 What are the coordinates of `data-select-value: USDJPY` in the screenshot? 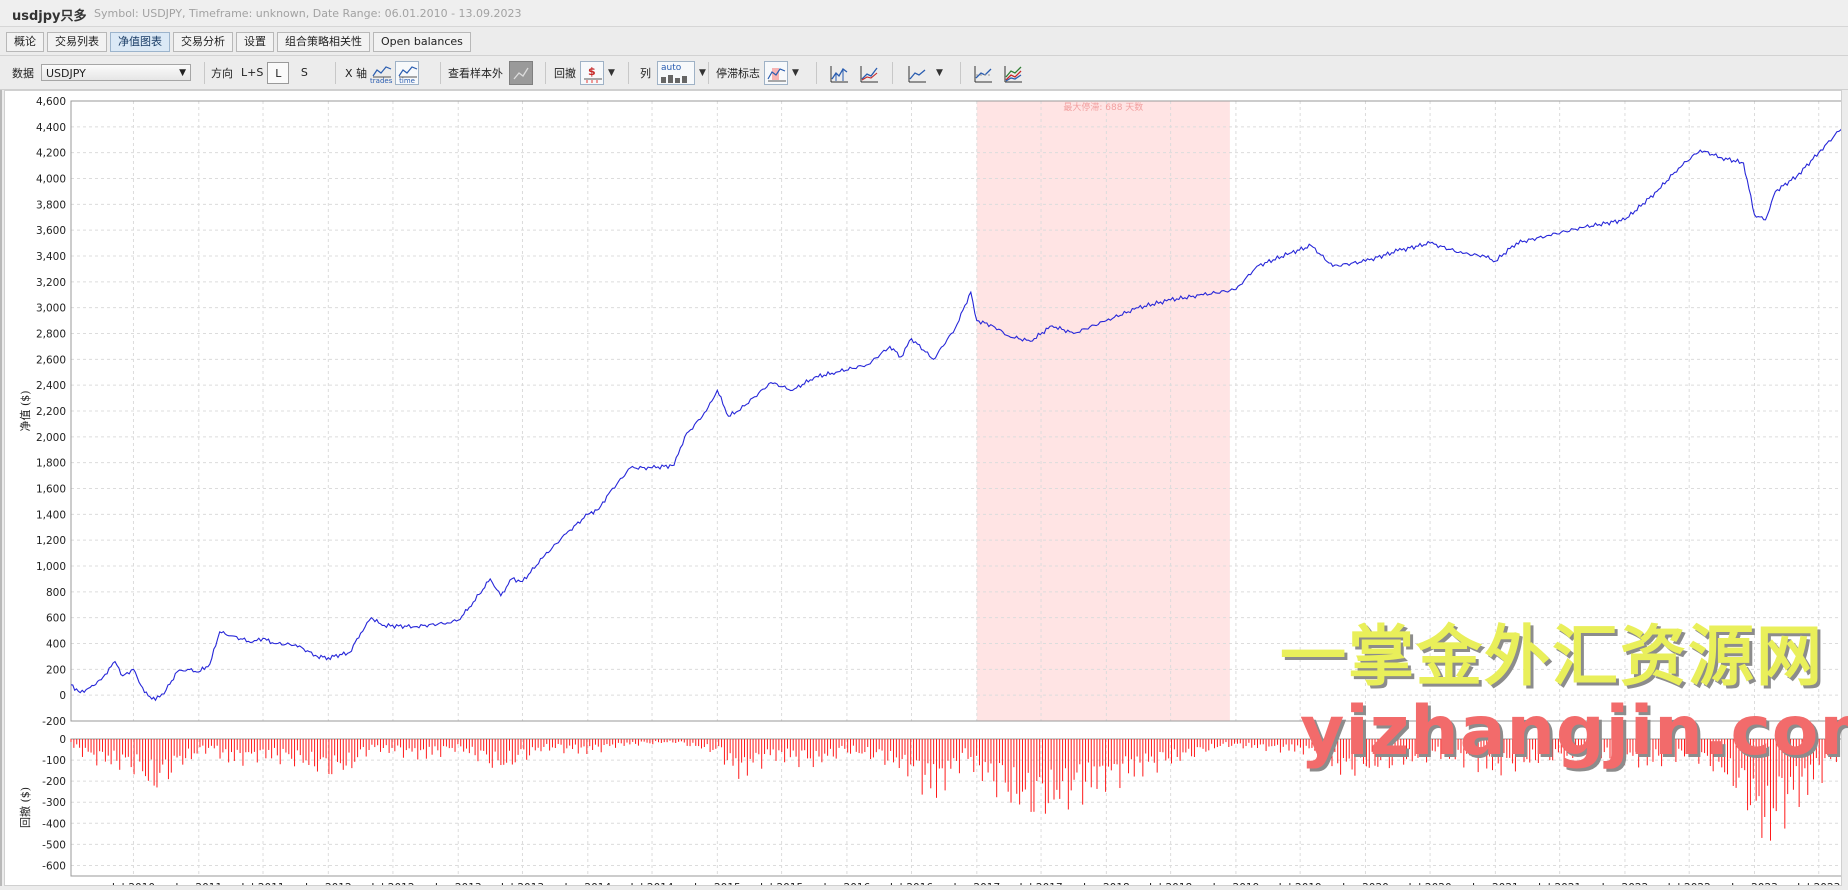 It's located at (66, 73).